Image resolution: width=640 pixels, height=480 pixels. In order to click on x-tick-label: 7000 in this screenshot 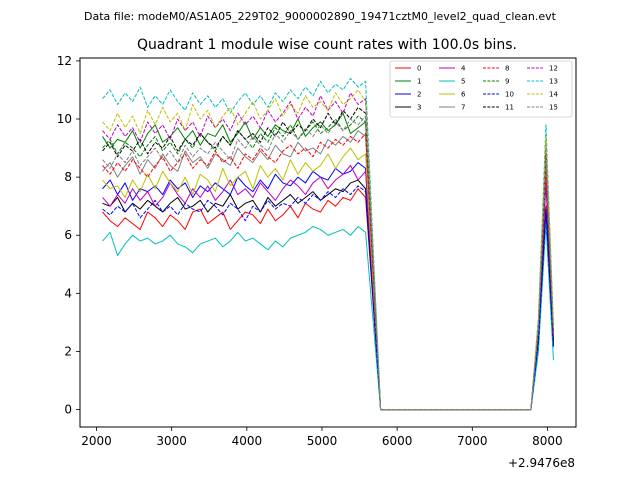, I will do `click(472, 441)`.